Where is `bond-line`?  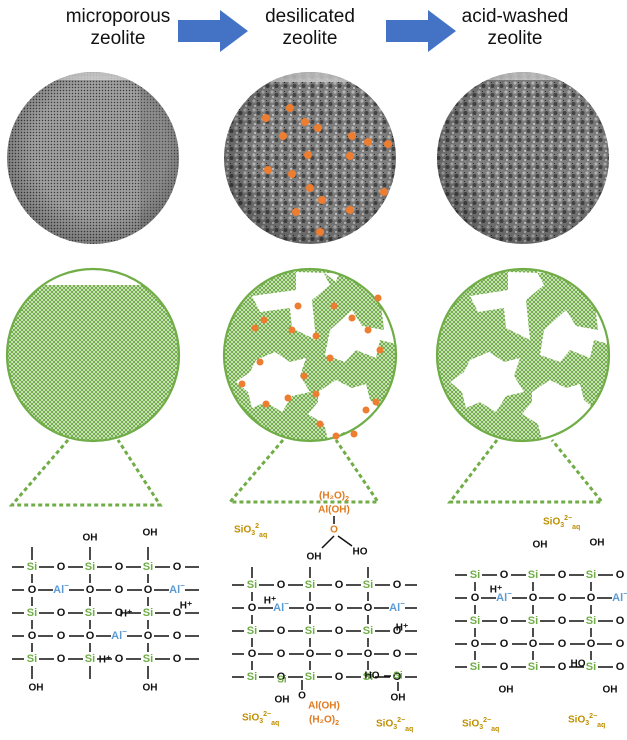 bond-line is located at coordinates (345, 541).